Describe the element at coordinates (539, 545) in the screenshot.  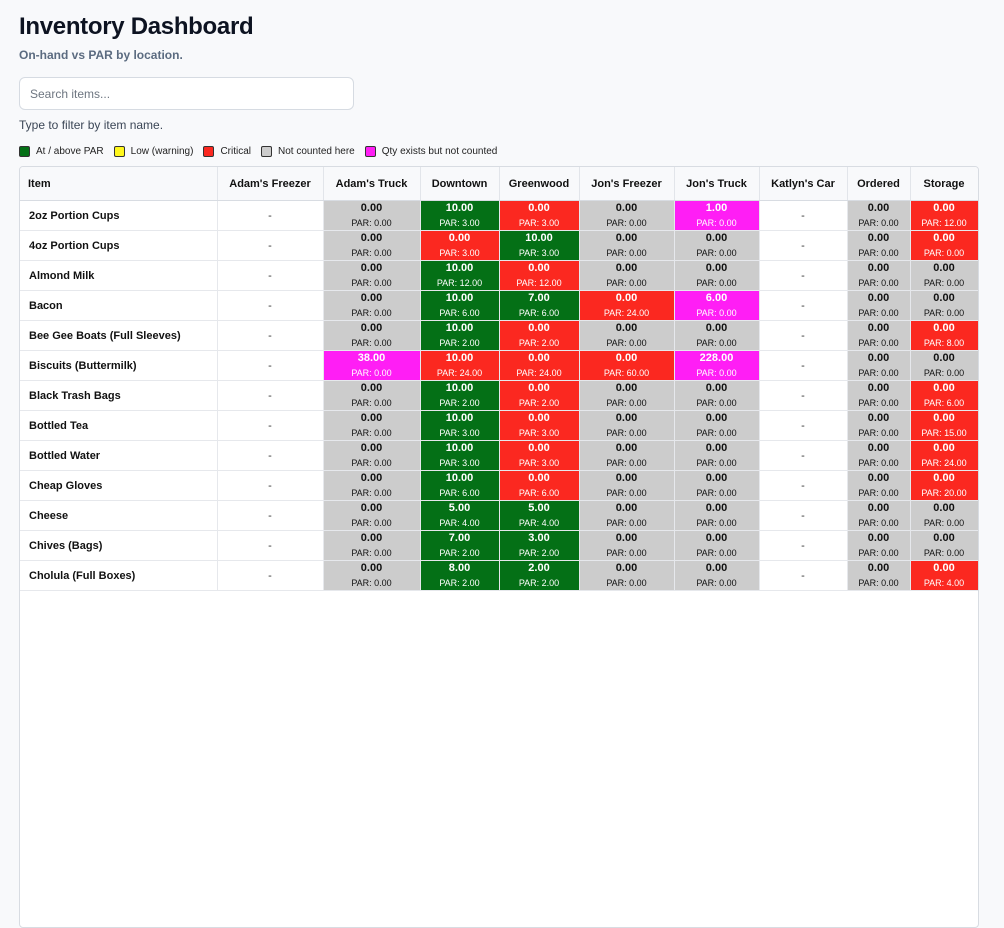
I see `stock-cell-green: 3.00 PAR: 2.00` at that location.